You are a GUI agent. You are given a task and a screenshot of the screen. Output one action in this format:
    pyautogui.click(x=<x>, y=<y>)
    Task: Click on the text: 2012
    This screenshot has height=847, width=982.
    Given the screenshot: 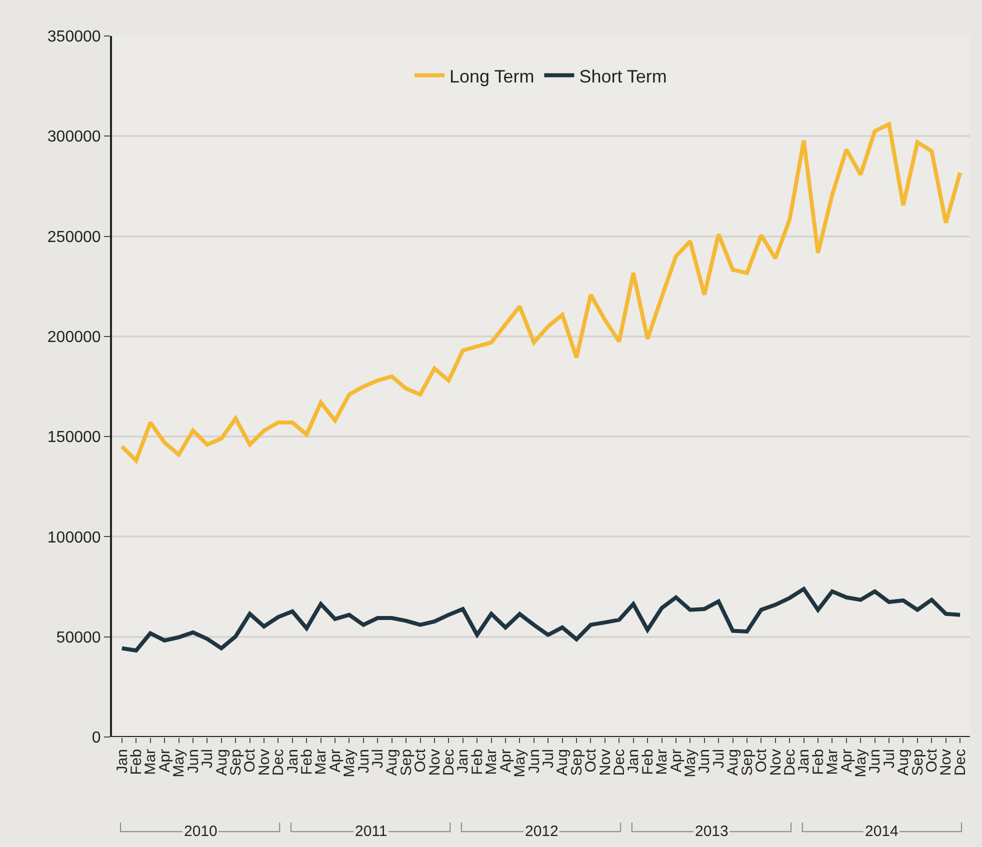 What is the action you would take?
    pyautogui.click(x=541, y=831)
    